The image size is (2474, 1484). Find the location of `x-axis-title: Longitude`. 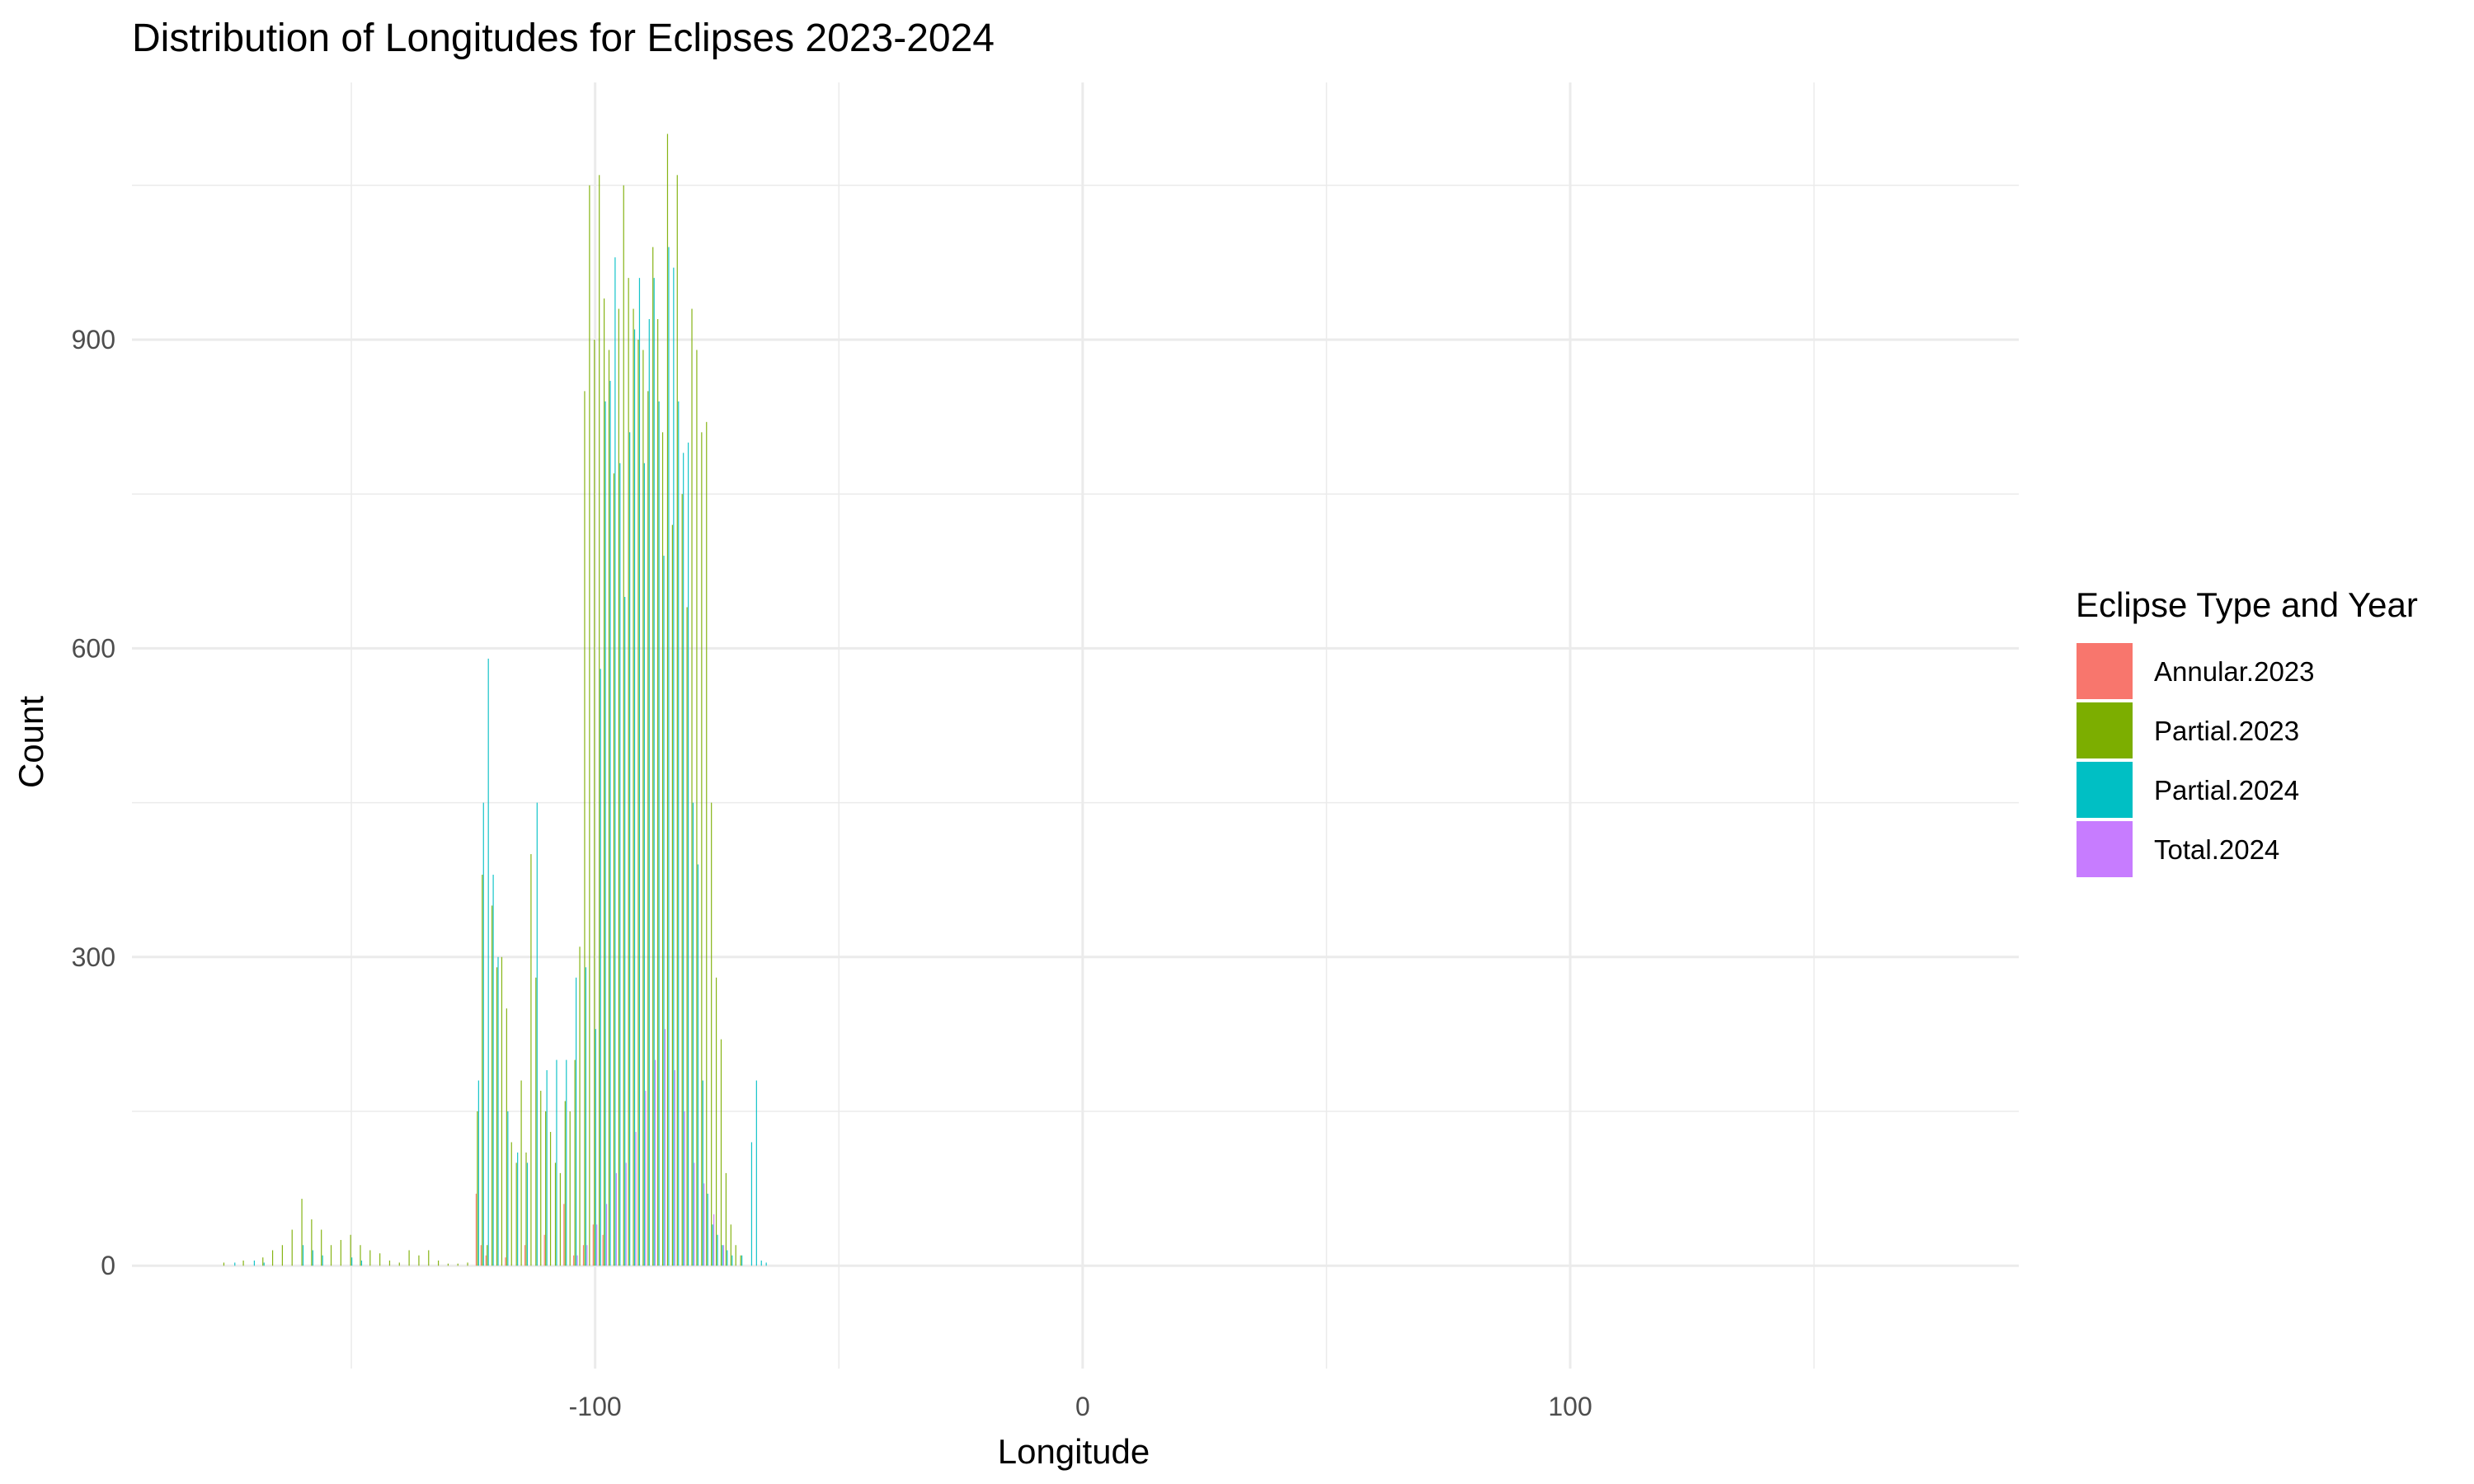

x-axis-title: Longitude is located at coordinates (1074, 1452).